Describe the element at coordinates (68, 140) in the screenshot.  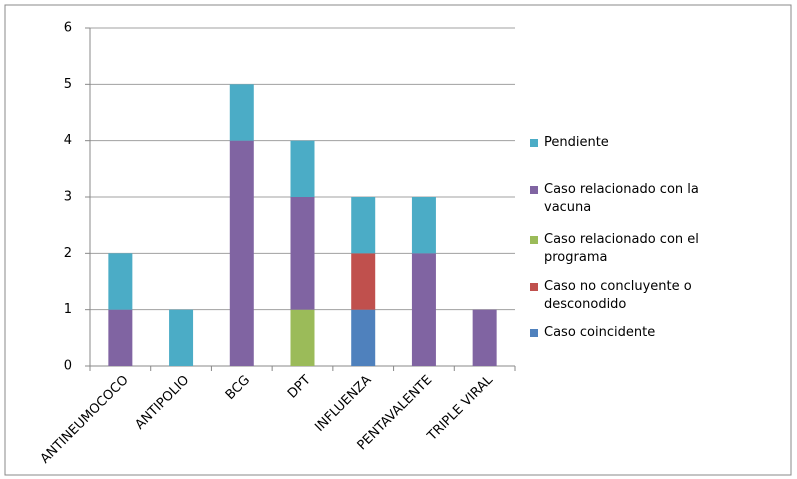
I see `y-tick-label: 4` at that location.